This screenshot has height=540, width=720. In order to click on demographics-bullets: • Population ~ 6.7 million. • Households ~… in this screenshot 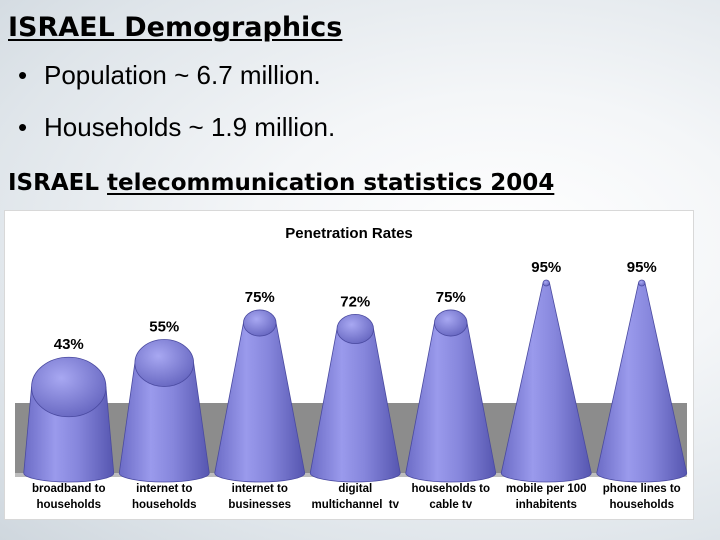, I will do `click(176, 110)`.